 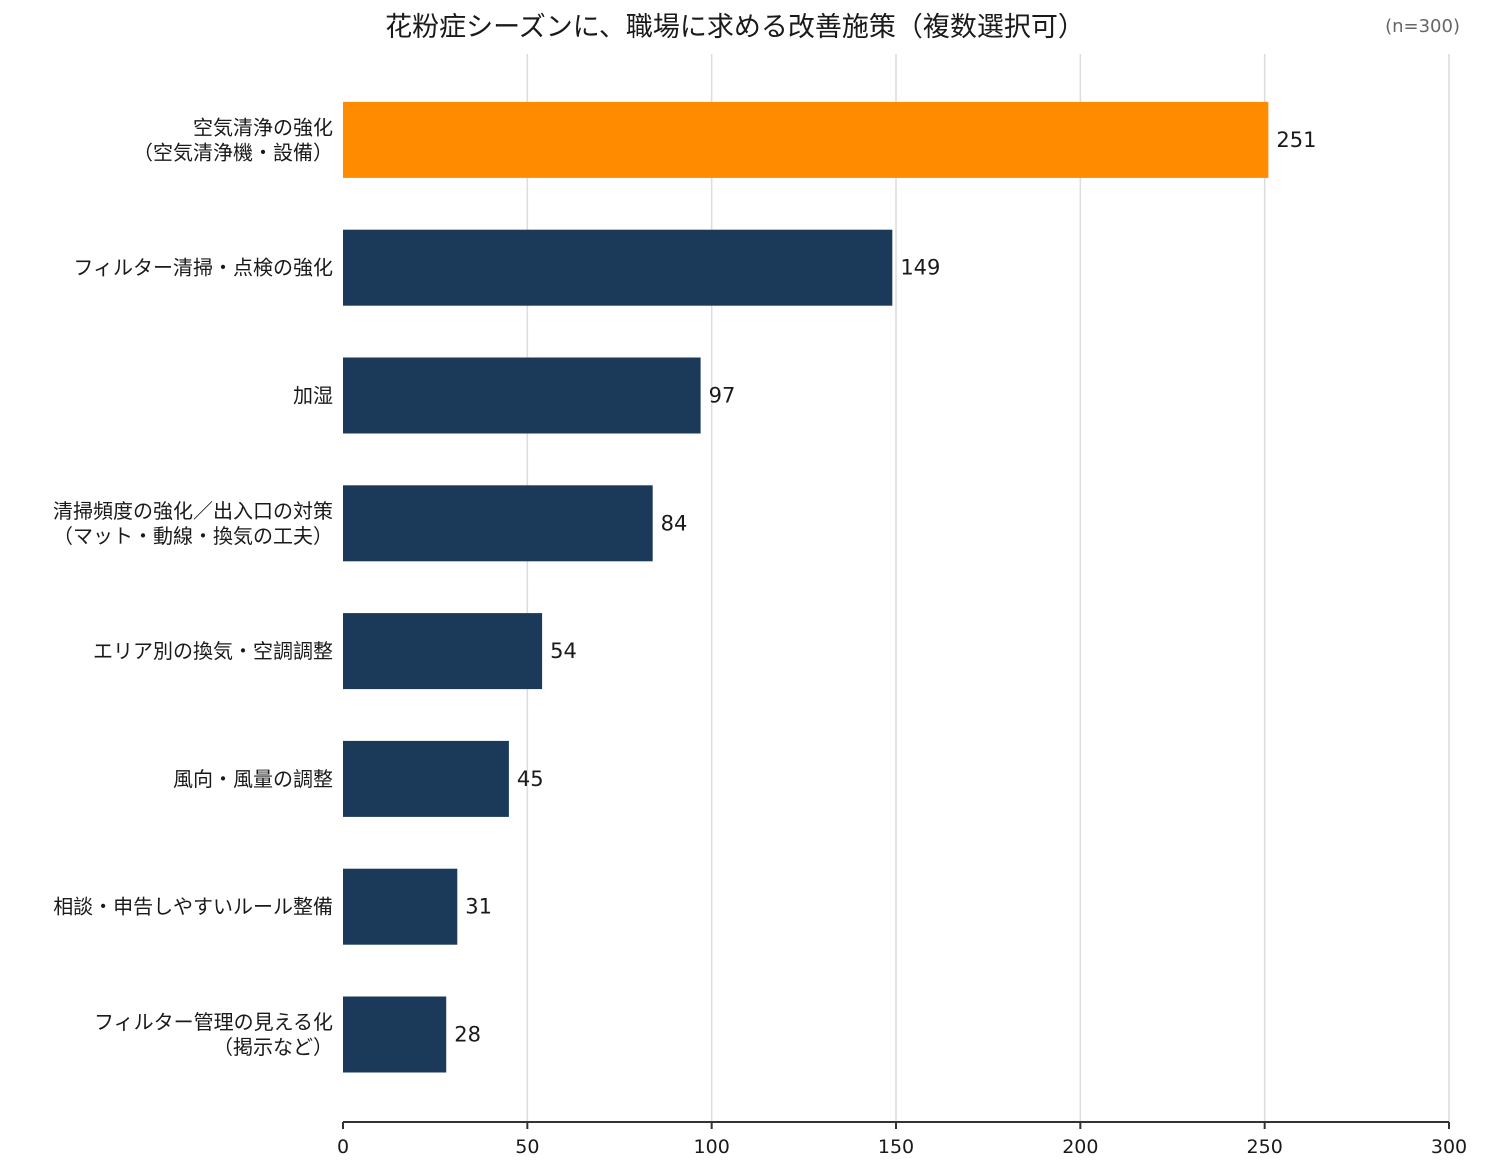 I want to click on sample-size-note: (n=300), so click(x=1422, y=26).